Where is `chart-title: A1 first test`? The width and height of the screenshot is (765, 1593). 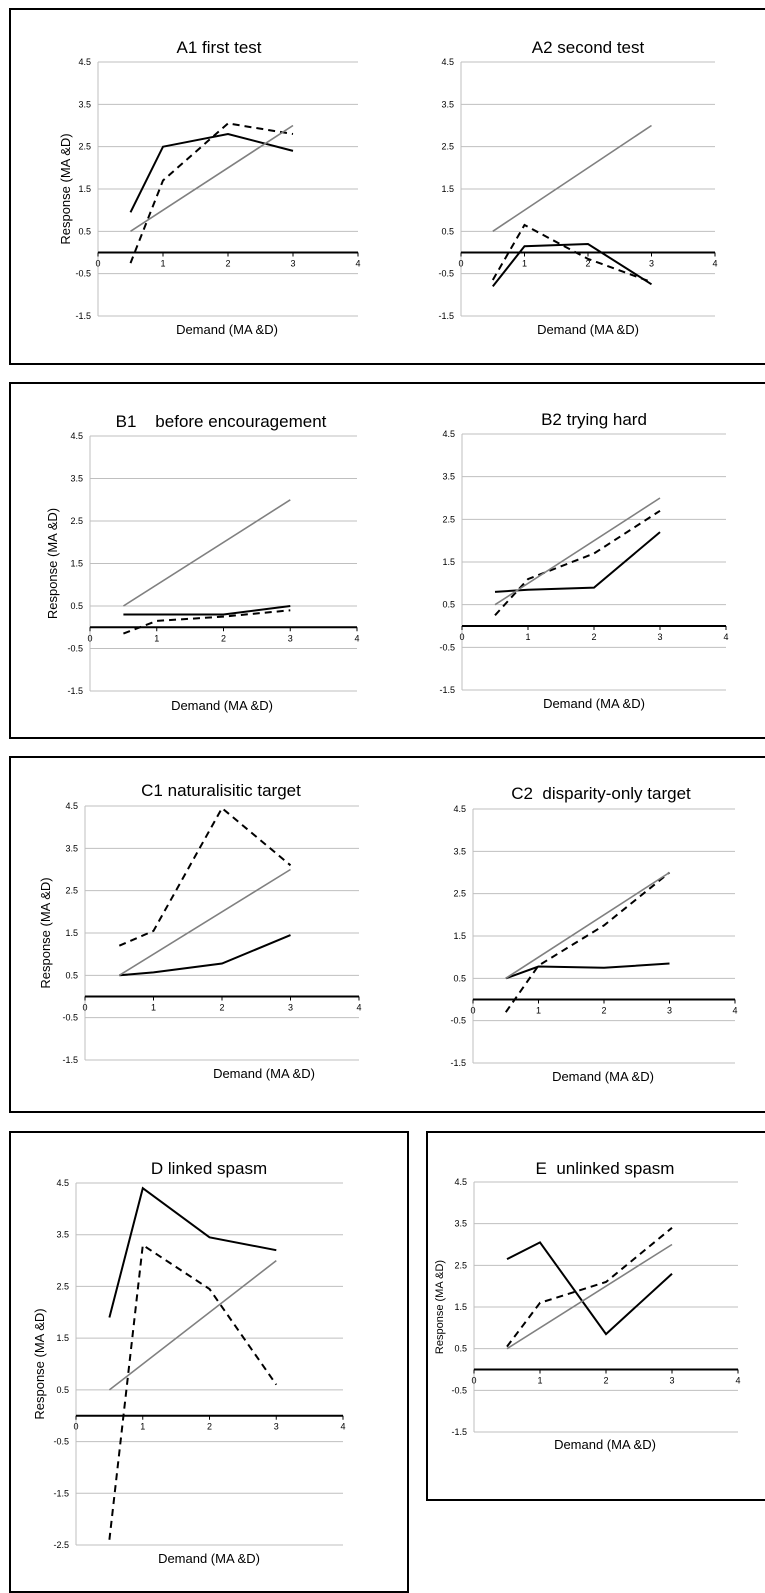
chart-title: A1 first test is located at coordinates (218, 47).